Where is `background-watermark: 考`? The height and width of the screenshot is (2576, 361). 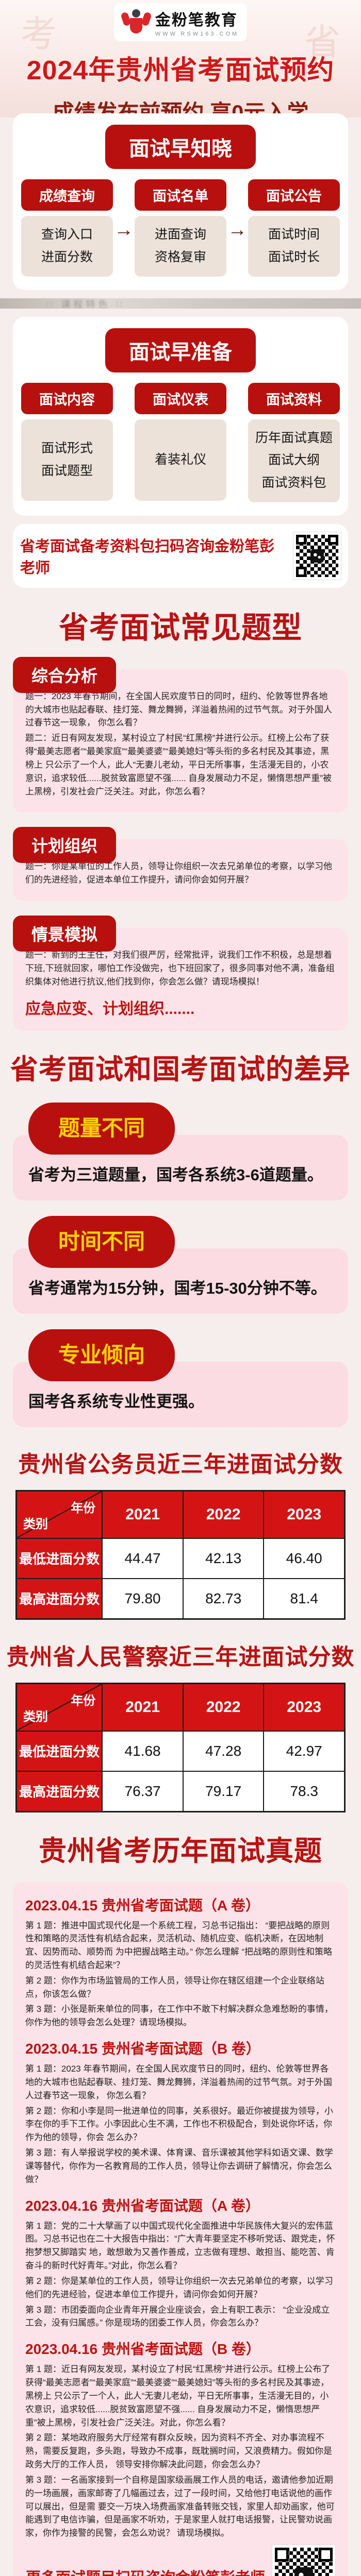 background-watermark: 考 is located at coordinates (39, 34).